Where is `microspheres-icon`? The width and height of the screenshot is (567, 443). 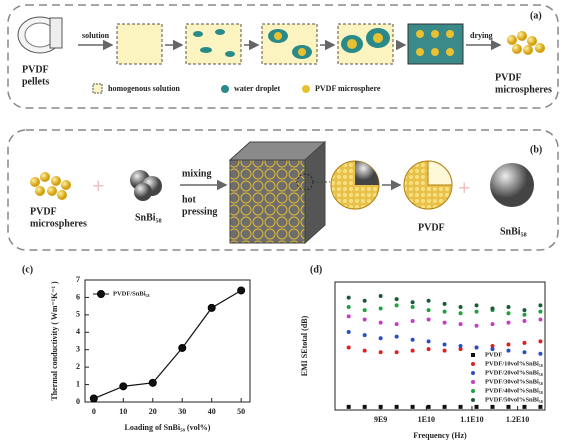
microspheres-icon is located at coordinates (526, 43).